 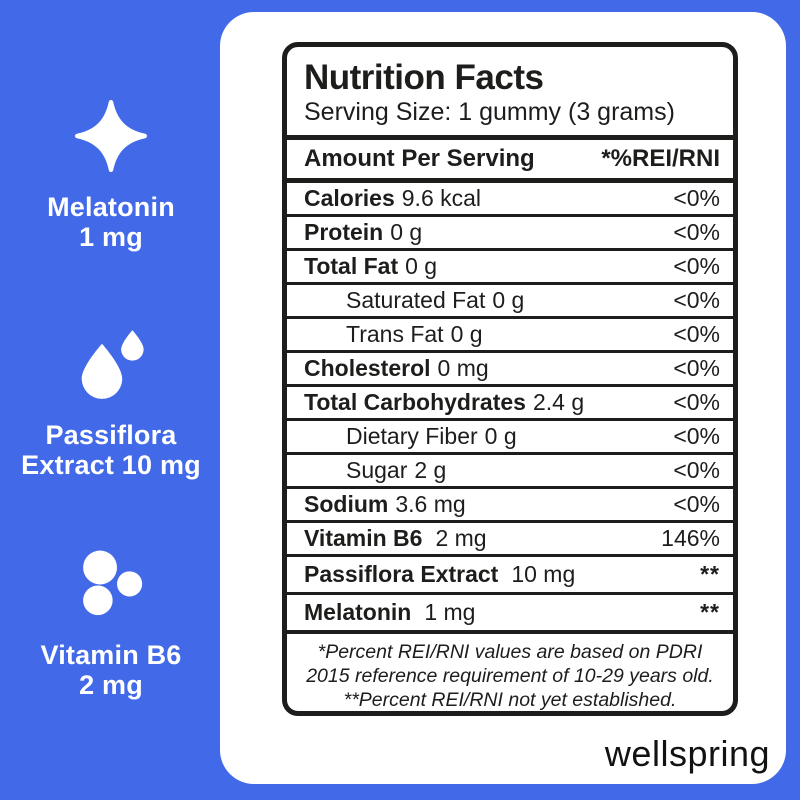 What do you see at coordinates (510, 268) in the screenshot?
I see `nutrient-row-total-fat: Total Fat 0 g <0%` at bounding box center [510, 268].